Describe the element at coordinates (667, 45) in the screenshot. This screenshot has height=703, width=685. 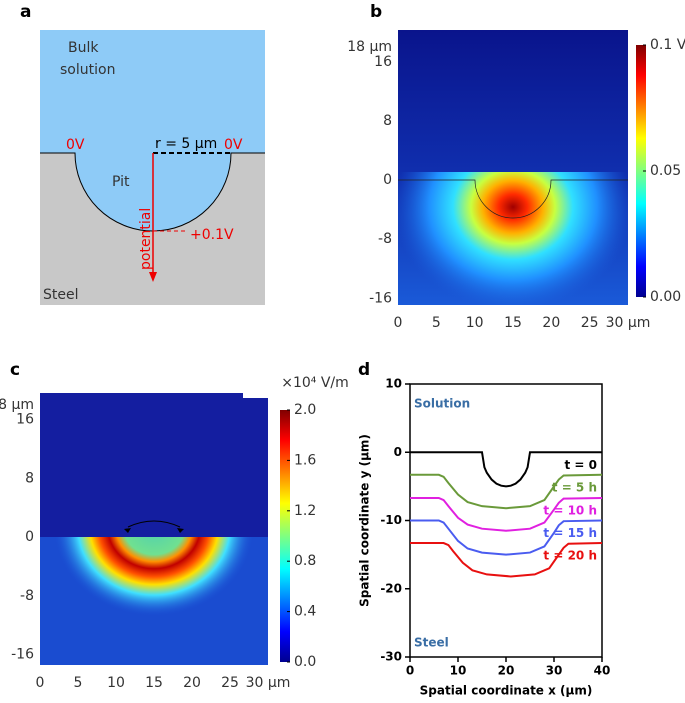
I see `colorbar-label: 0.1 V` at that location.